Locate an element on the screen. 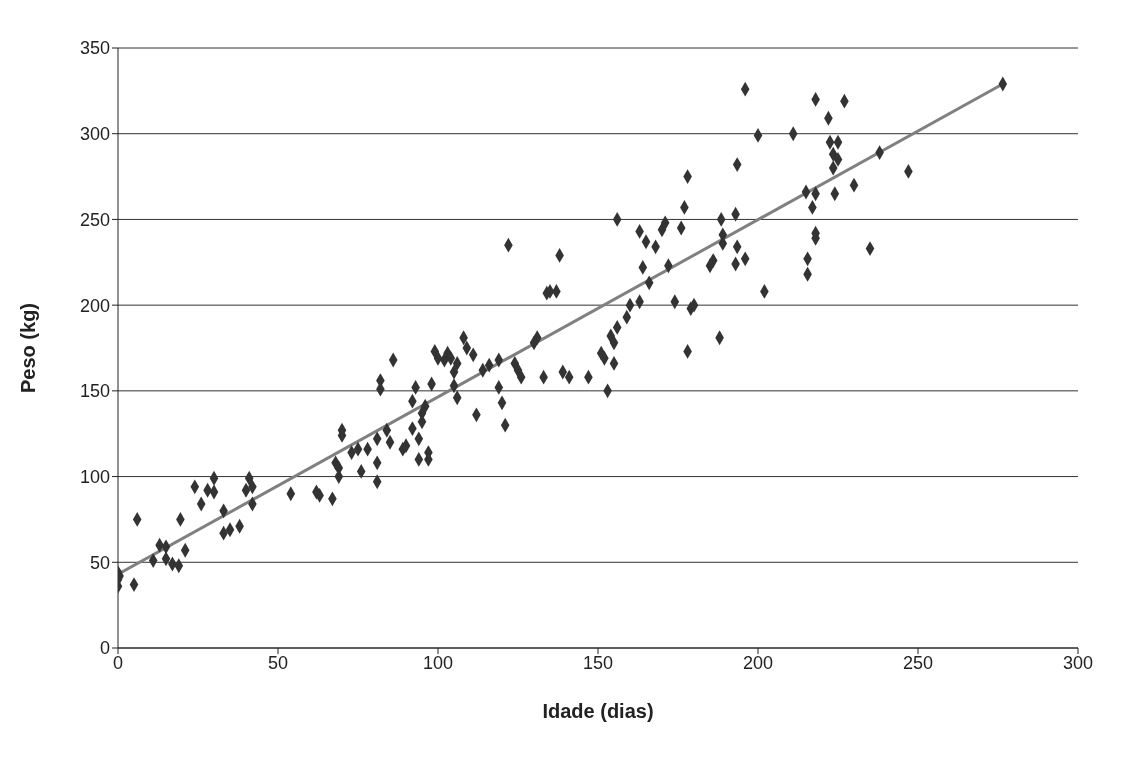 The width and height of the screenshot is (1123, 765). y-tick-label: 350 is located at coordinates (94, 48).